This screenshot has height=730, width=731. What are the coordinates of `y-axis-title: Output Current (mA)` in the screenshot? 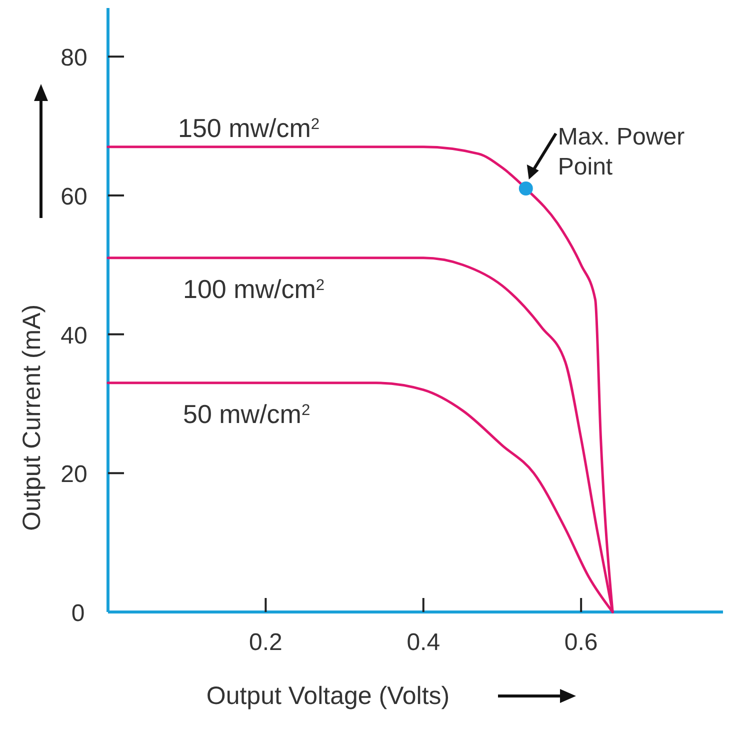 It's located at (32, 417).